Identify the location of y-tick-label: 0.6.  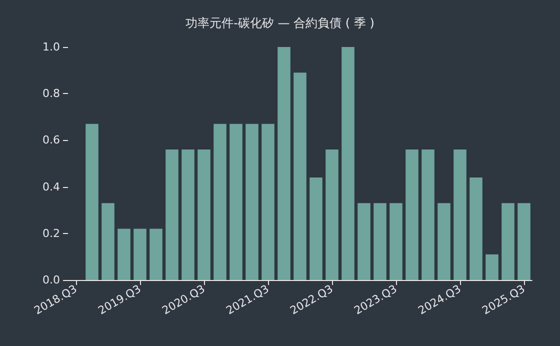
(51, 140).